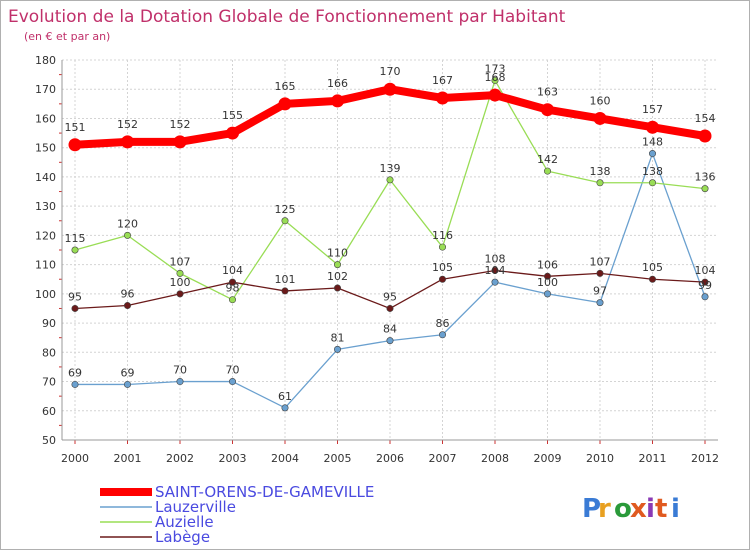 This screenshot has width=750, height=550. Describe the element at coordinates (495, 258) in the screenshot. I see `data-label: 108` at that location.